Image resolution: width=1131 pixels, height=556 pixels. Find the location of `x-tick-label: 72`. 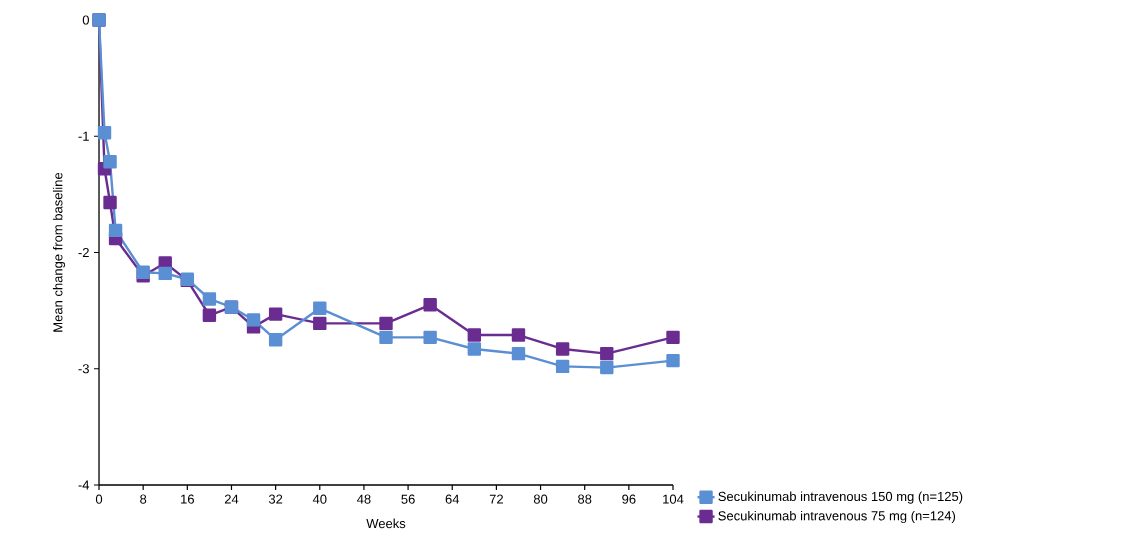

x-tick-label: 72 is located at coordinates (496, 499).